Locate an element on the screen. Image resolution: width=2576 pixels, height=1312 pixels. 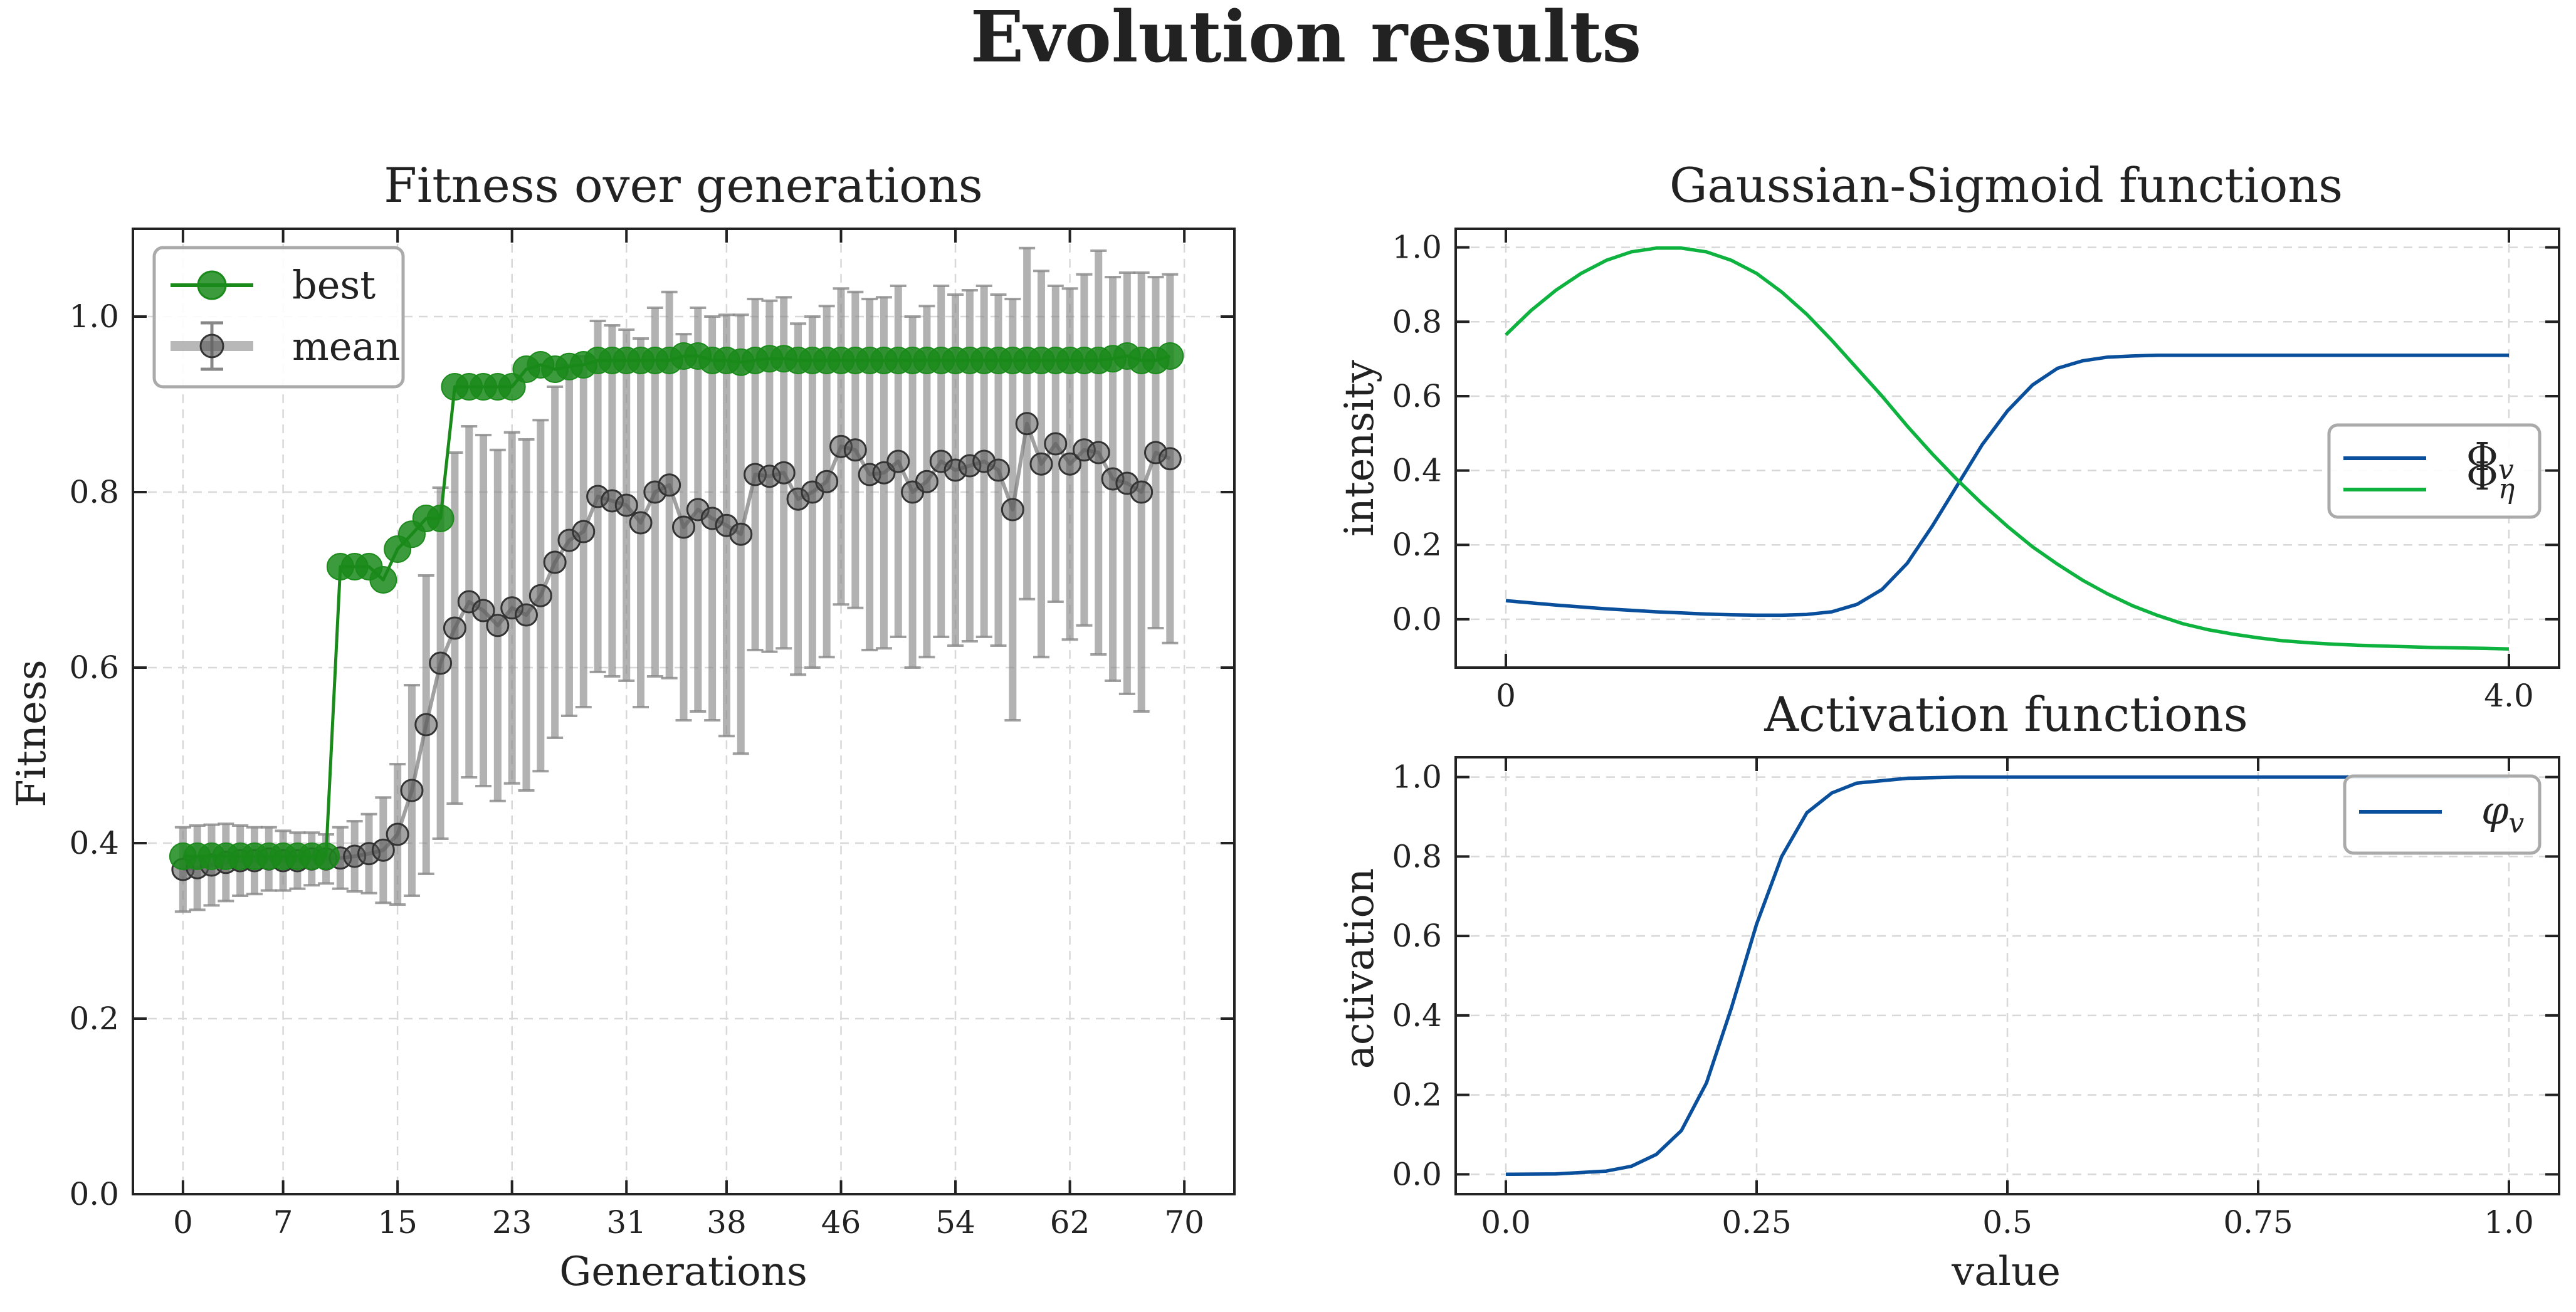
p3-x-tick-label: 1.0 is located at coordinates (2509, 1222).